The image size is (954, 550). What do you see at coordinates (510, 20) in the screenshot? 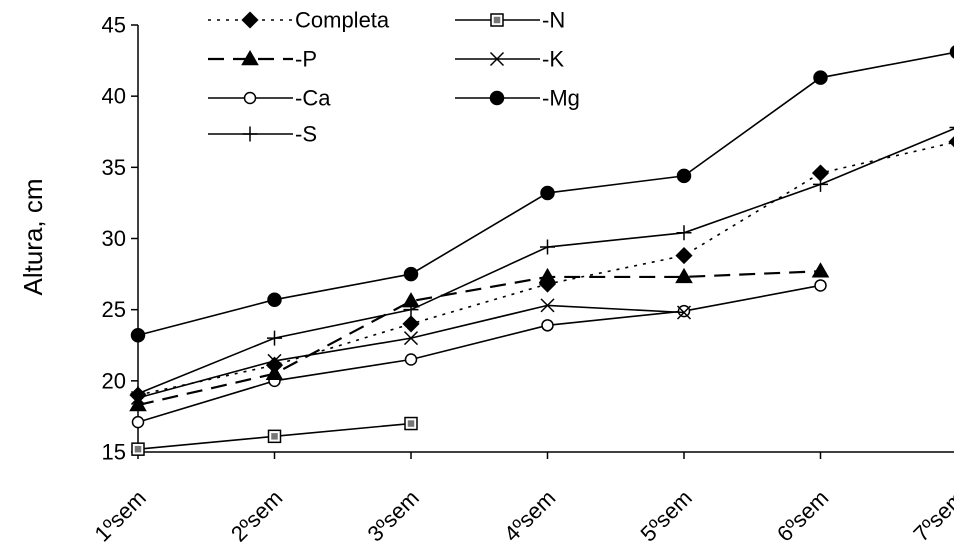
I see `legend-item: -N` at bounding box center [510, 20].